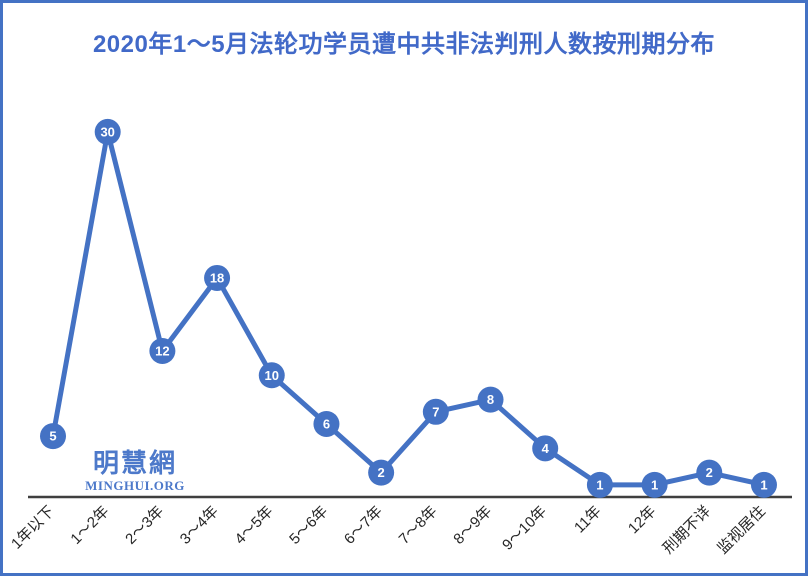 The height and width of the screenshot is (576, 808). I want to click on x-axis-tick-label: 5～6年, so click(308, 525).